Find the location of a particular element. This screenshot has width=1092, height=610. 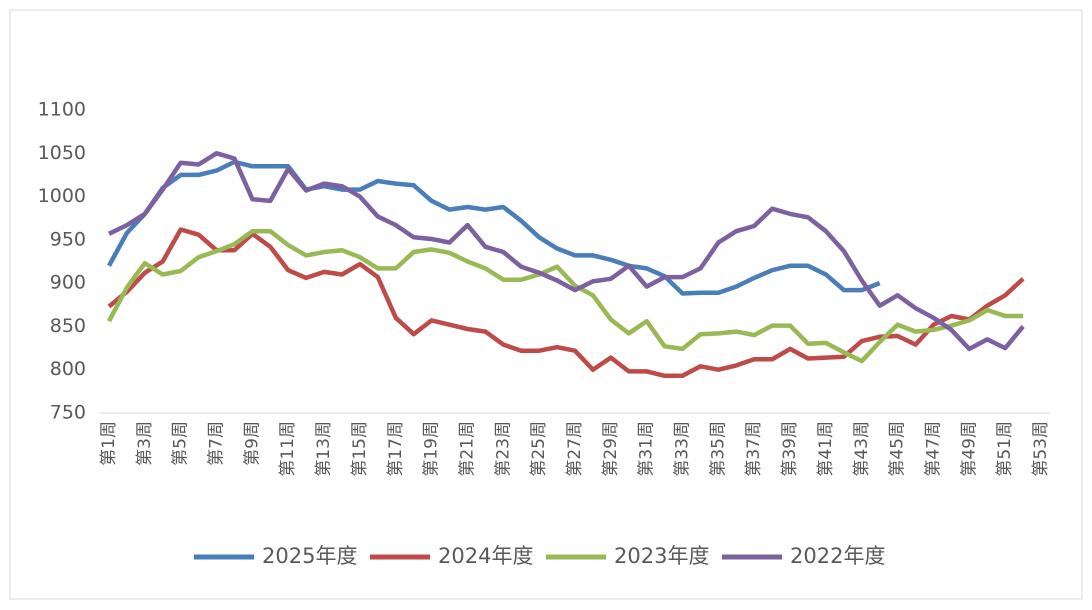

x-tick-label: 第11周 is located at coordinates (288, 449).